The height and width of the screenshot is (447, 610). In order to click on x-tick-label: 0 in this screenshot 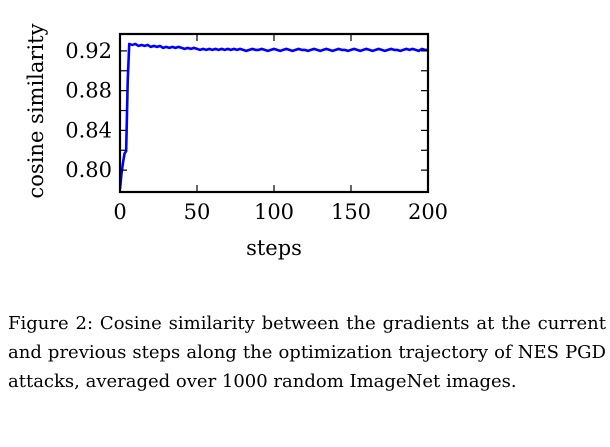, I will do `click(119, 212)`.